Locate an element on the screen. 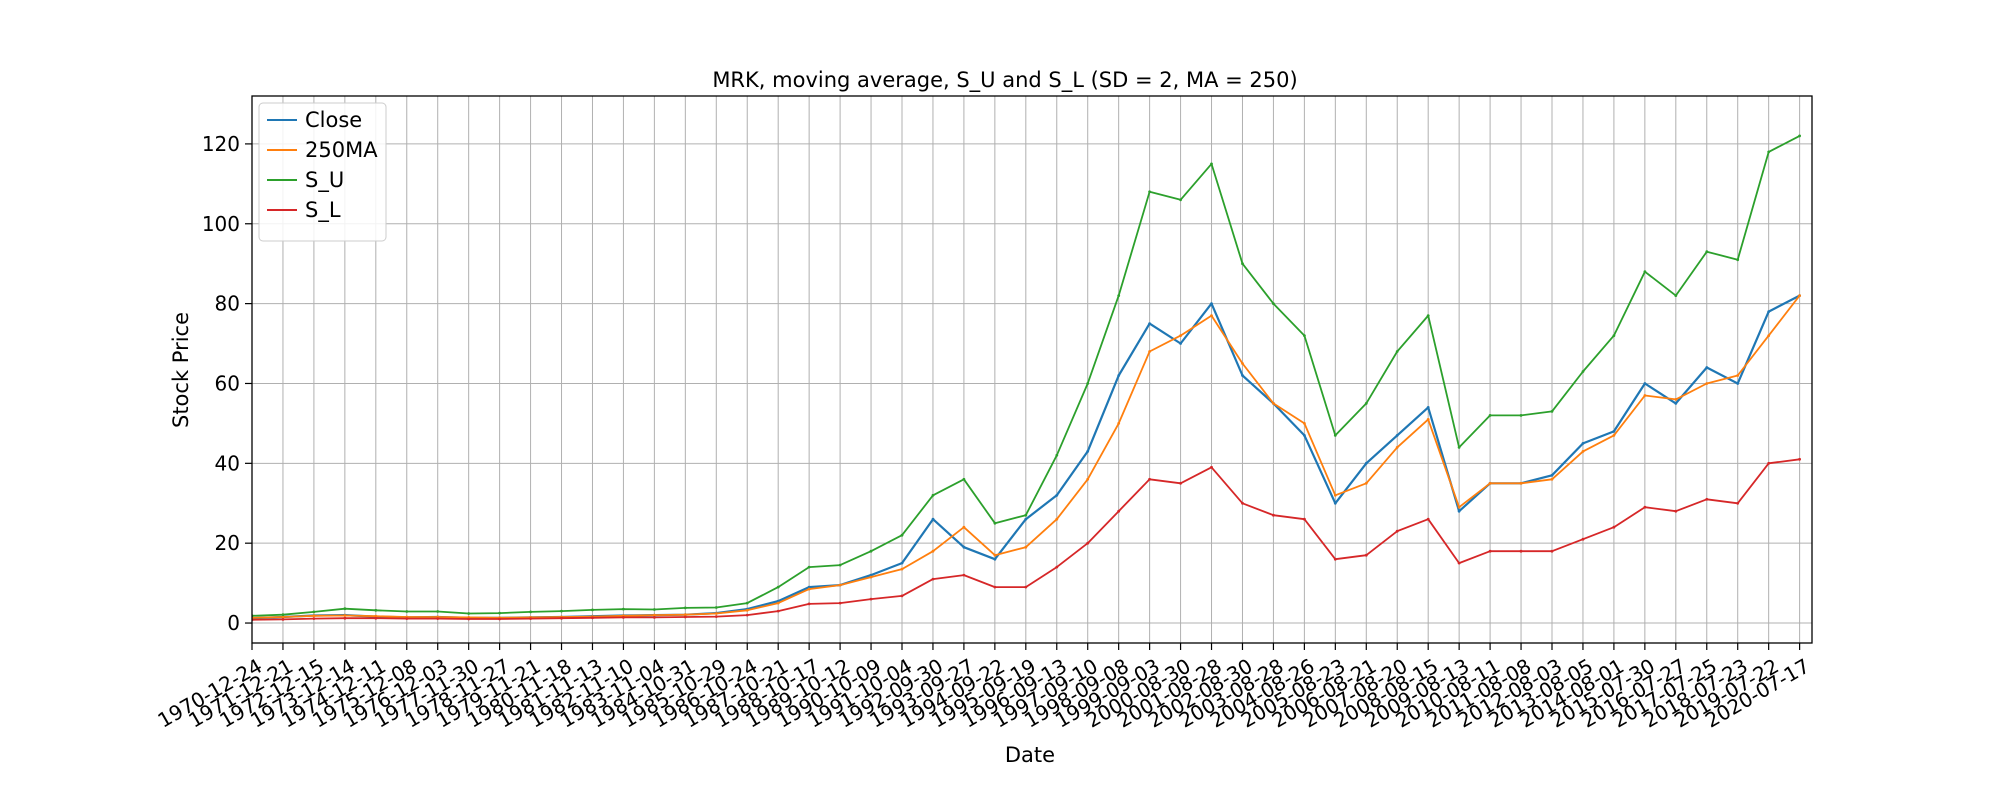 Image resolution: width=2000 pixels, height=800 pixels. y-axis: 0 20 40 60 80 100 120 is located at coordinates (227, 383).